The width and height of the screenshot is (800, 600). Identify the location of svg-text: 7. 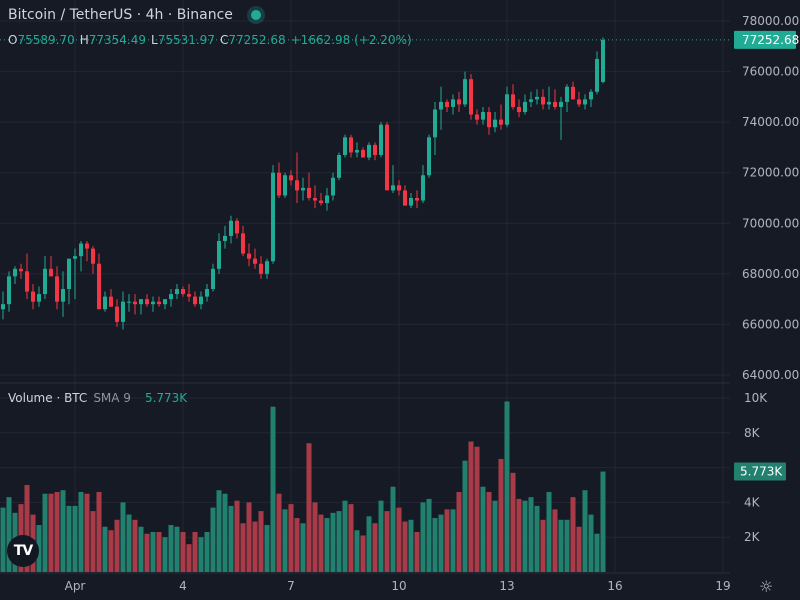
(291, 586).